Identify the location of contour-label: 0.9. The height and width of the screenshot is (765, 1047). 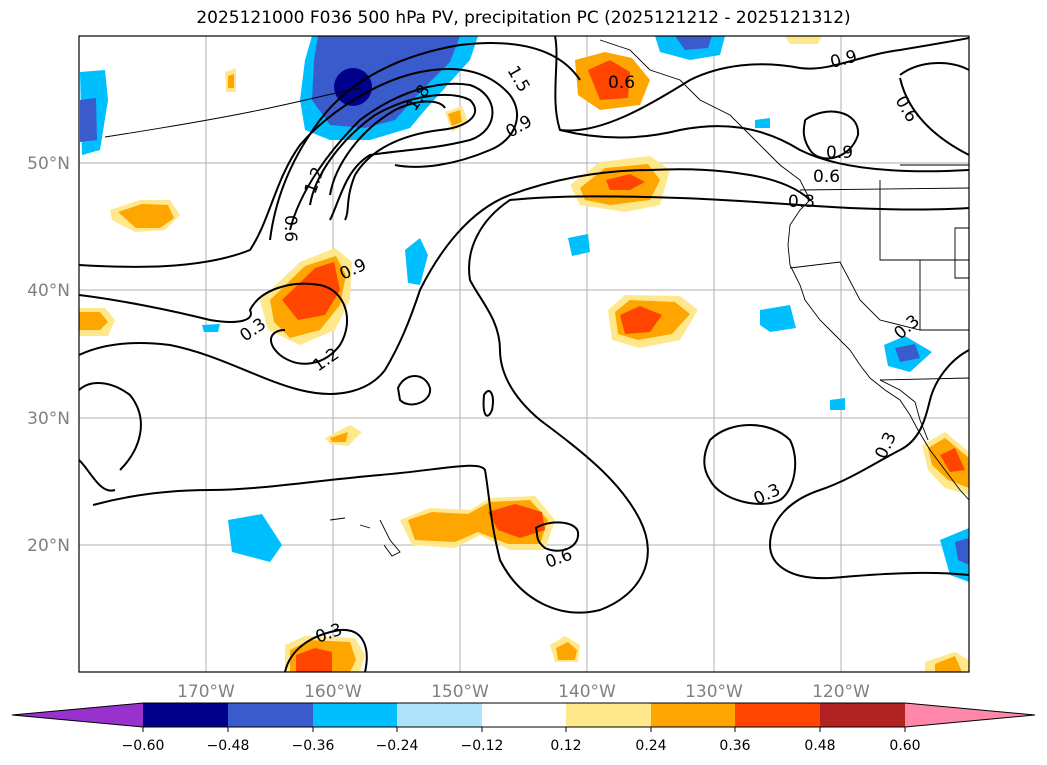
(839, 153).